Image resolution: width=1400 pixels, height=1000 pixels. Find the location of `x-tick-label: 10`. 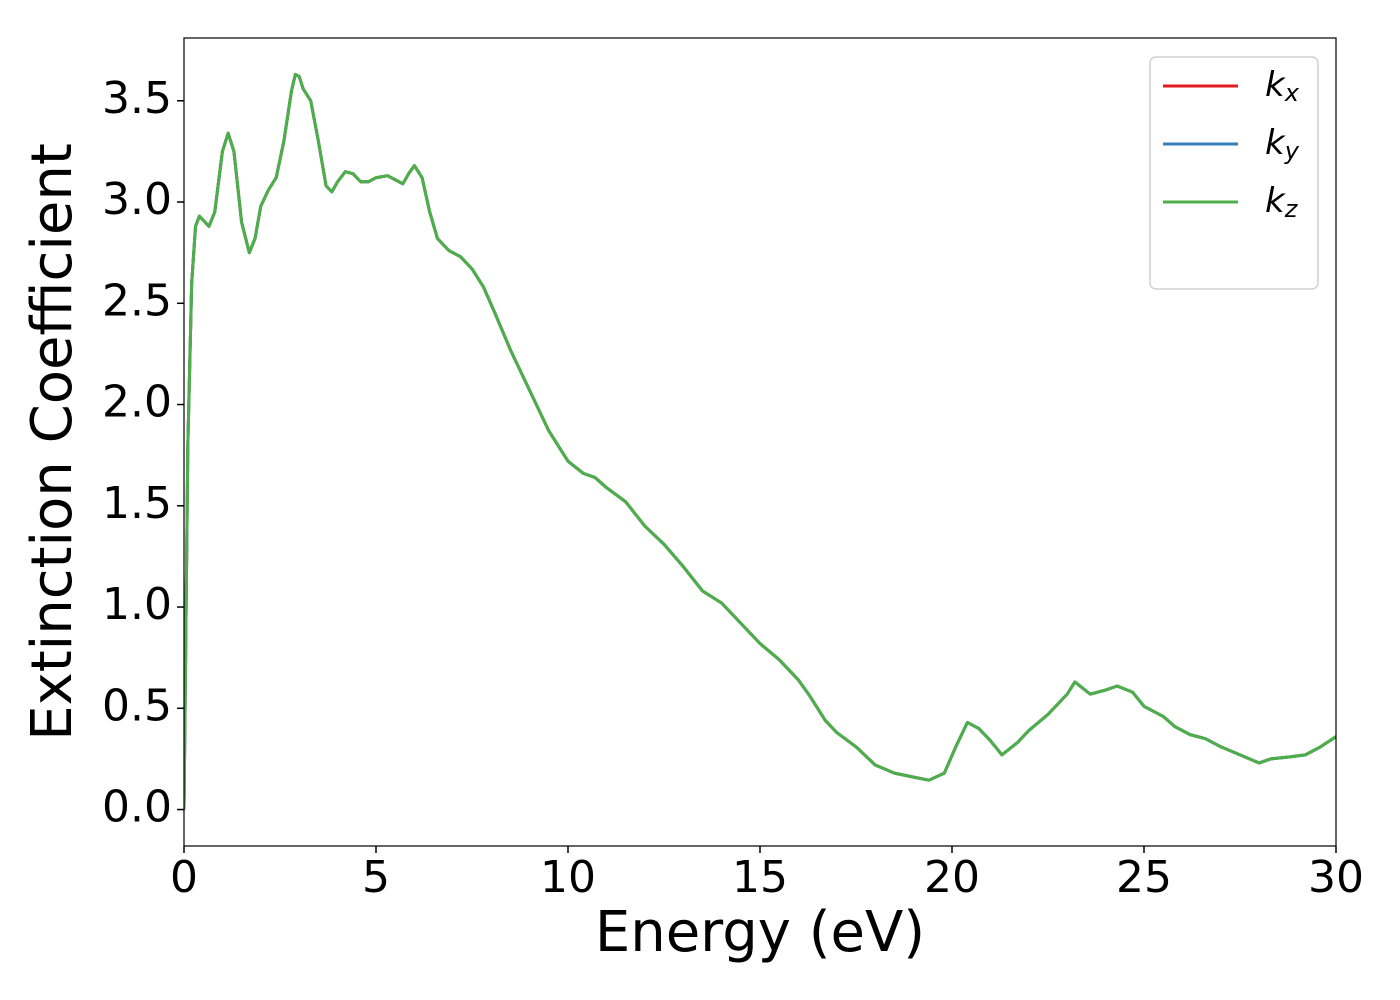

x-tick-label: 10 is located at coordinates (568, 877).